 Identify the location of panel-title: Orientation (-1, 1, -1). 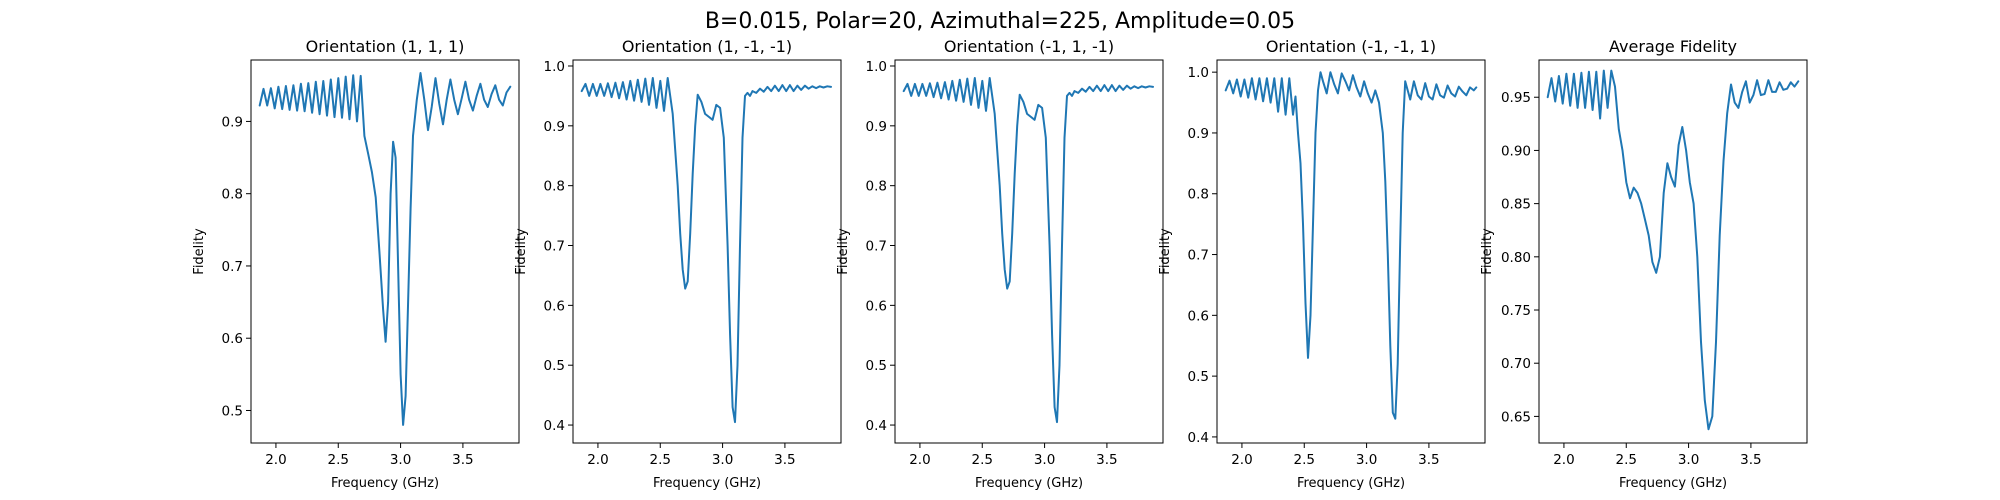
(1029, 46).